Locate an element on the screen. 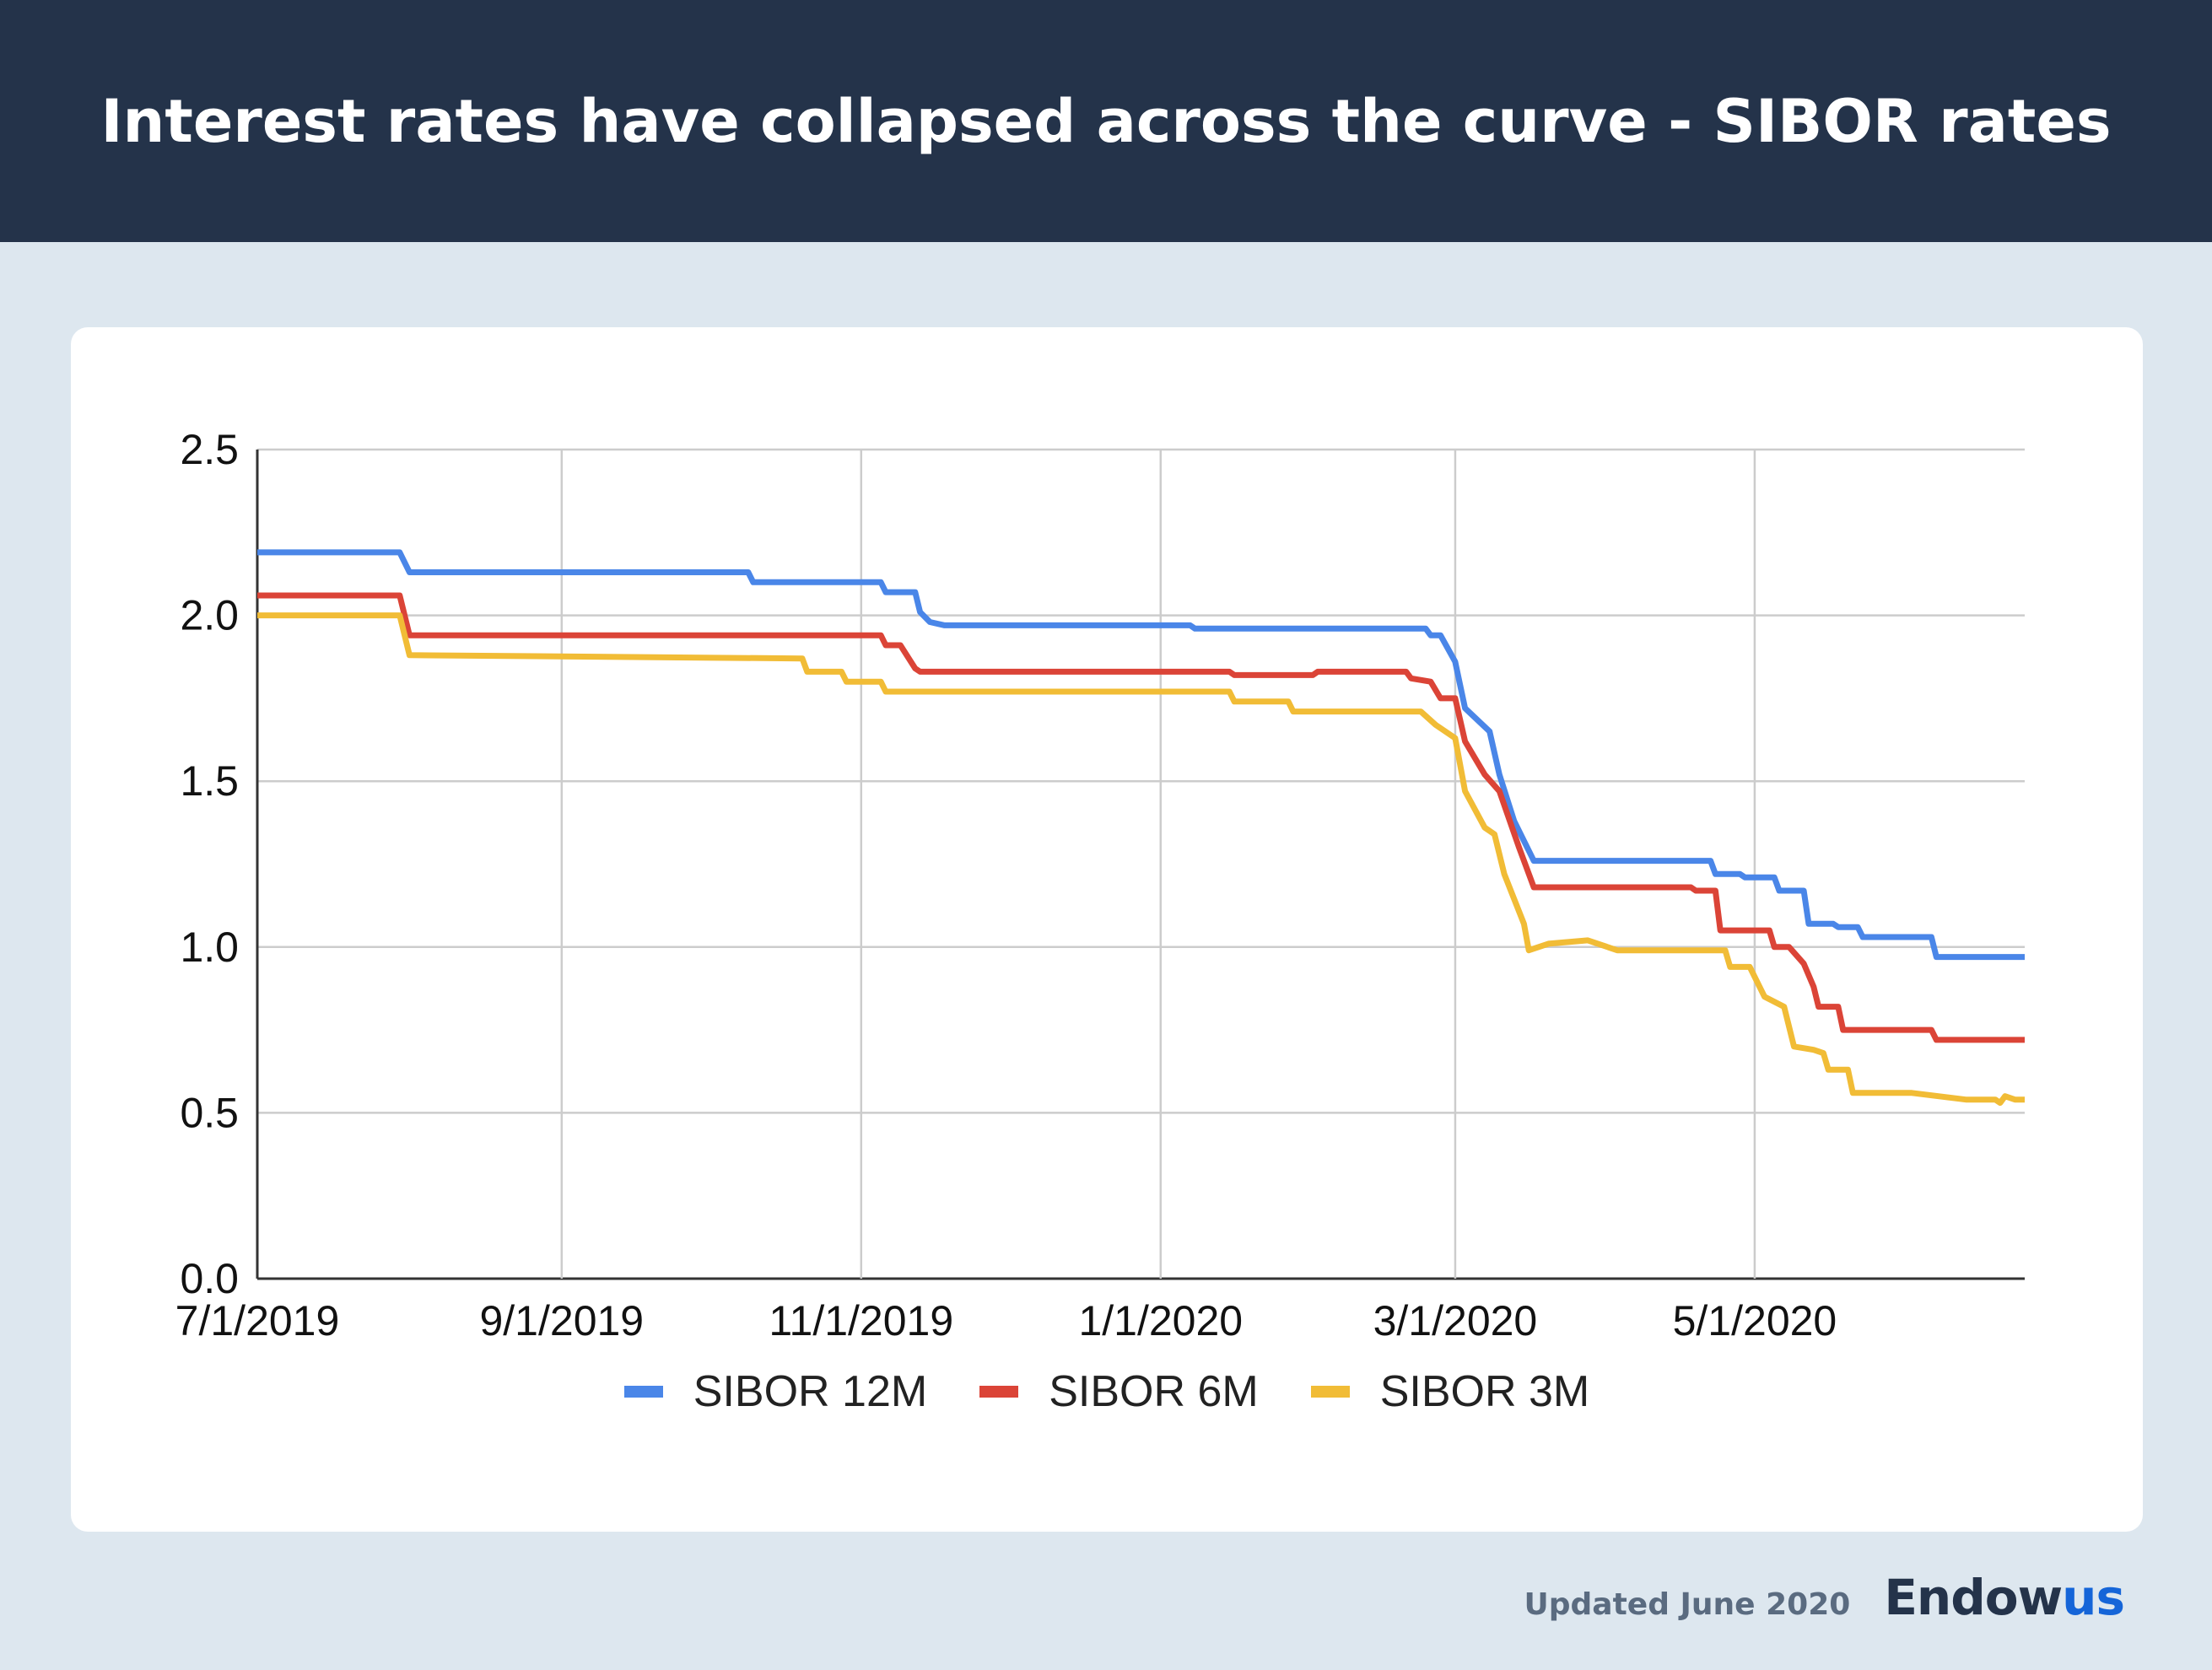 The image size is (2212, 1670). y-tick-label: 2.0 is located at coordinates (209, 615).